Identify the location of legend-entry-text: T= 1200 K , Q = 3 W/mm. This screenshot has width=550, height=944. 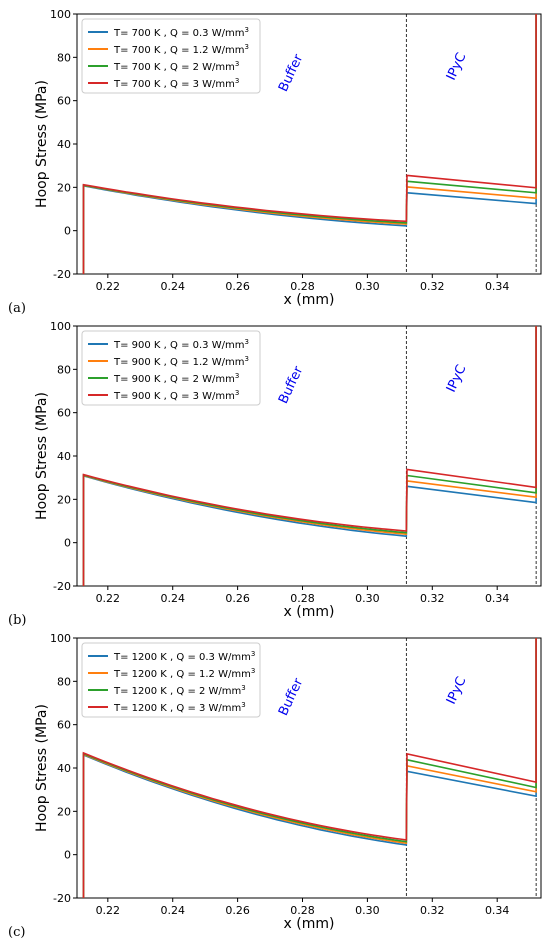
(177, 708).